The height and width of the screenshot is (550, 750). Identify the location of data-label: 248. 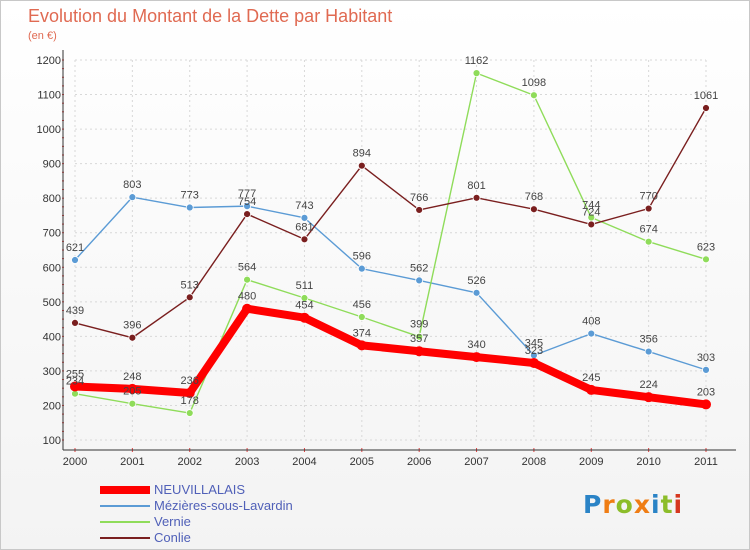
(132, 377).